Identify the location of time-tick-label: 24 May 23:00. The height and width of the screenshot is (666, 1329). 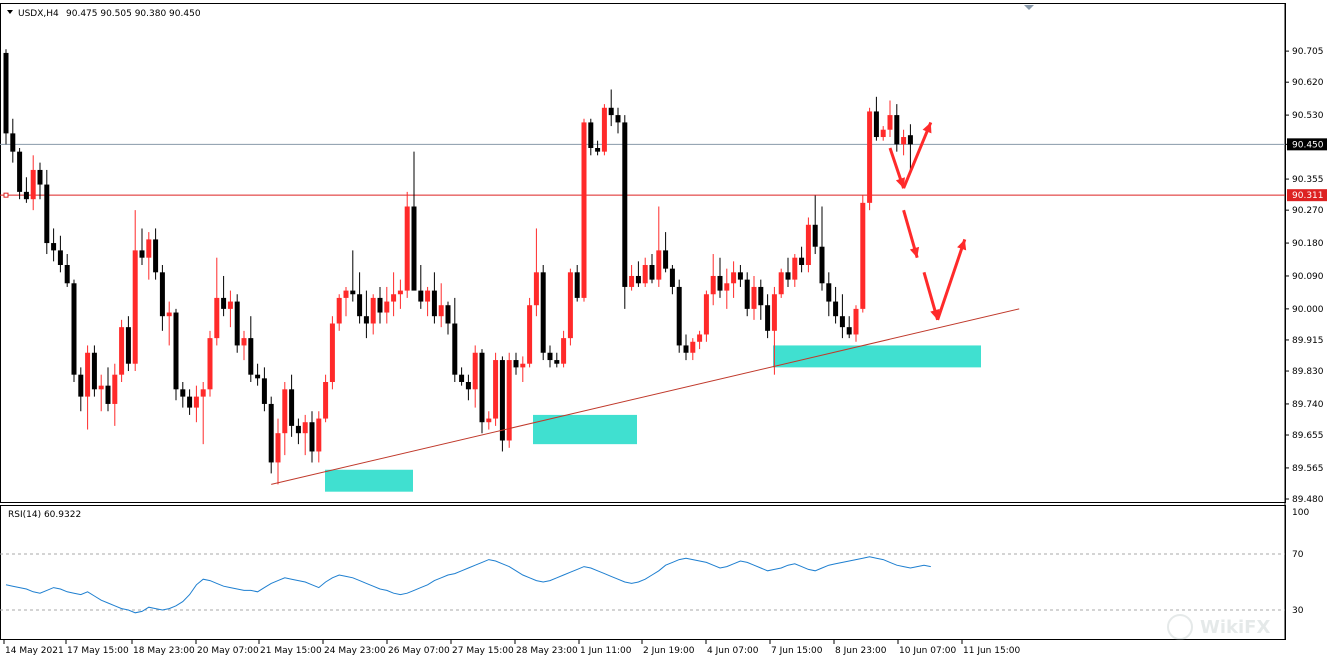
(355, 651).